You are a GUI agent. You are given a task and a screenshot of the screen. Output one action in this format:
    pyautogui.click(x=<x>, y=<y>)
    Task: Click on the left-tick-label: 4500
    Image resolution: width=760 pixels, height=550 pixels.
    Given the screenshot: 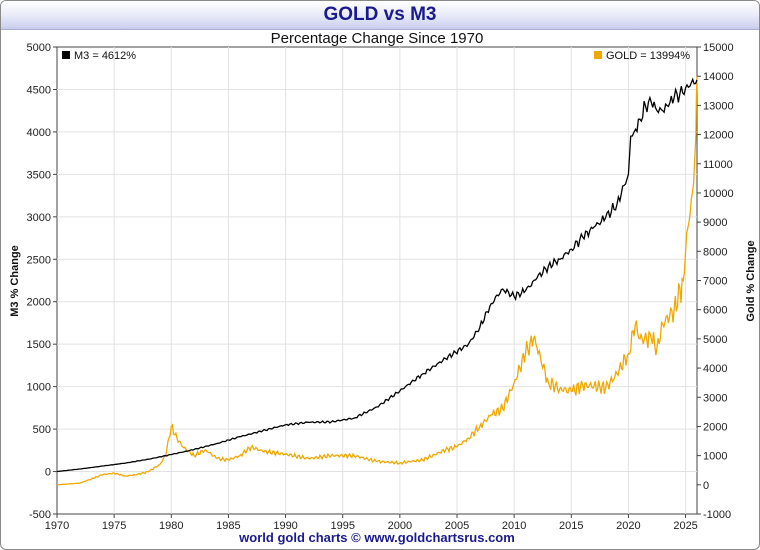 What is the action you would take?
    pyautogui.click(x=39, y=90)
    